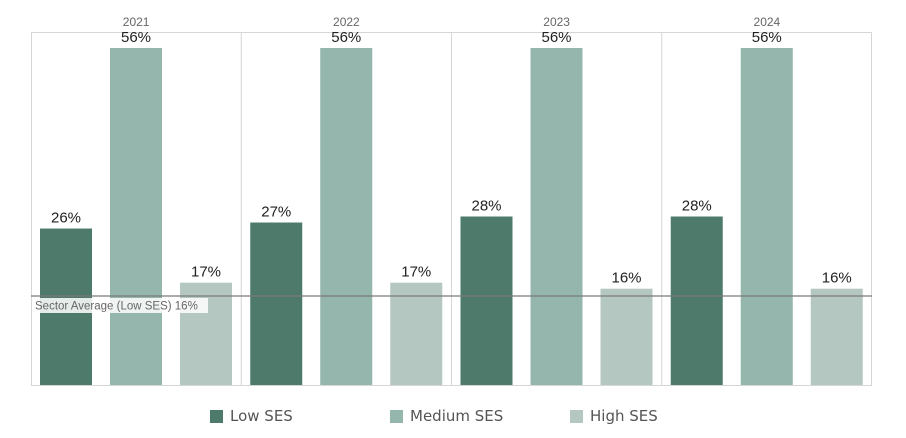 Image resolution: width=906 pixels, height=438 pixels. What do you see at coordinates (836, 336) in the screenshot?
I see `bar-high-ses-2024` at bounding box center [836, 336].